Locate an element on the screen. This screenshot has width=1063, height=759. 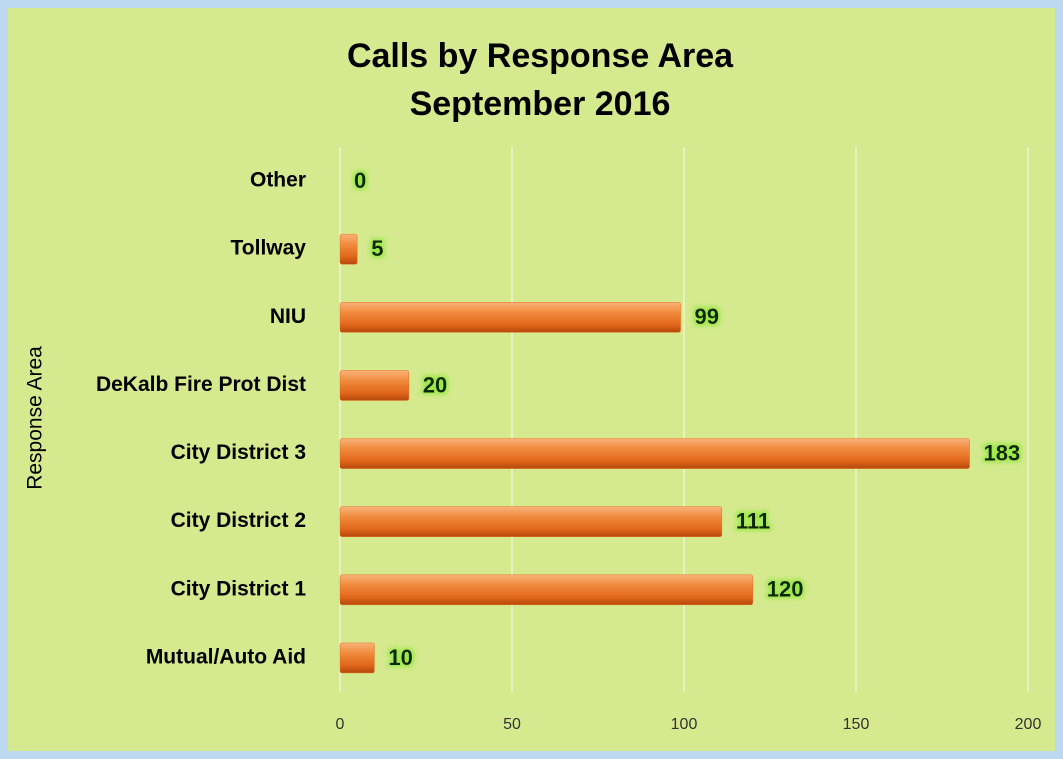
y-axis-title: Response Area is located at coordinates (35, 418).